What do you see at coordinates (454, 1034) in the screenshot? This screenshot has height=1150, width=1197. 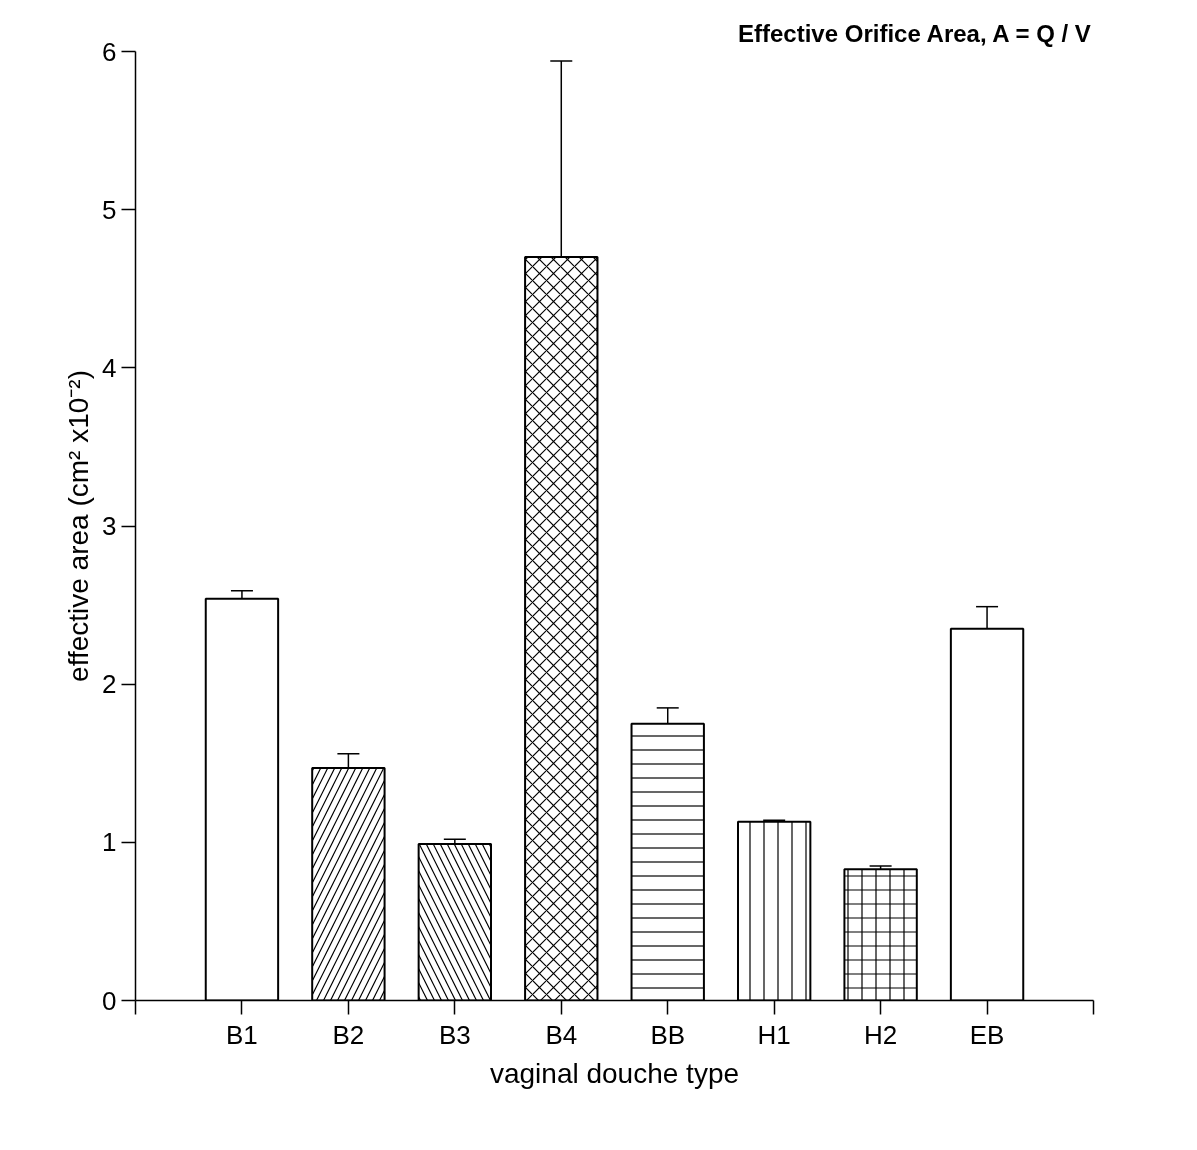 I see `x-tick-label: B3` at bounding box center [454, 1034].